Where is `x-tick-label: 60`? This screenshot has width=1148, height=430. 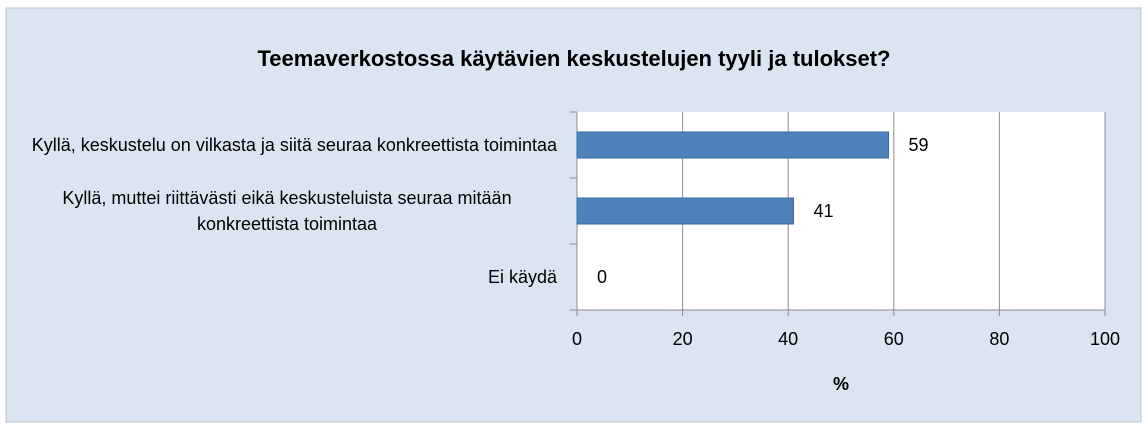
x-tick-label: 60 is located at coordinates (894, 339).